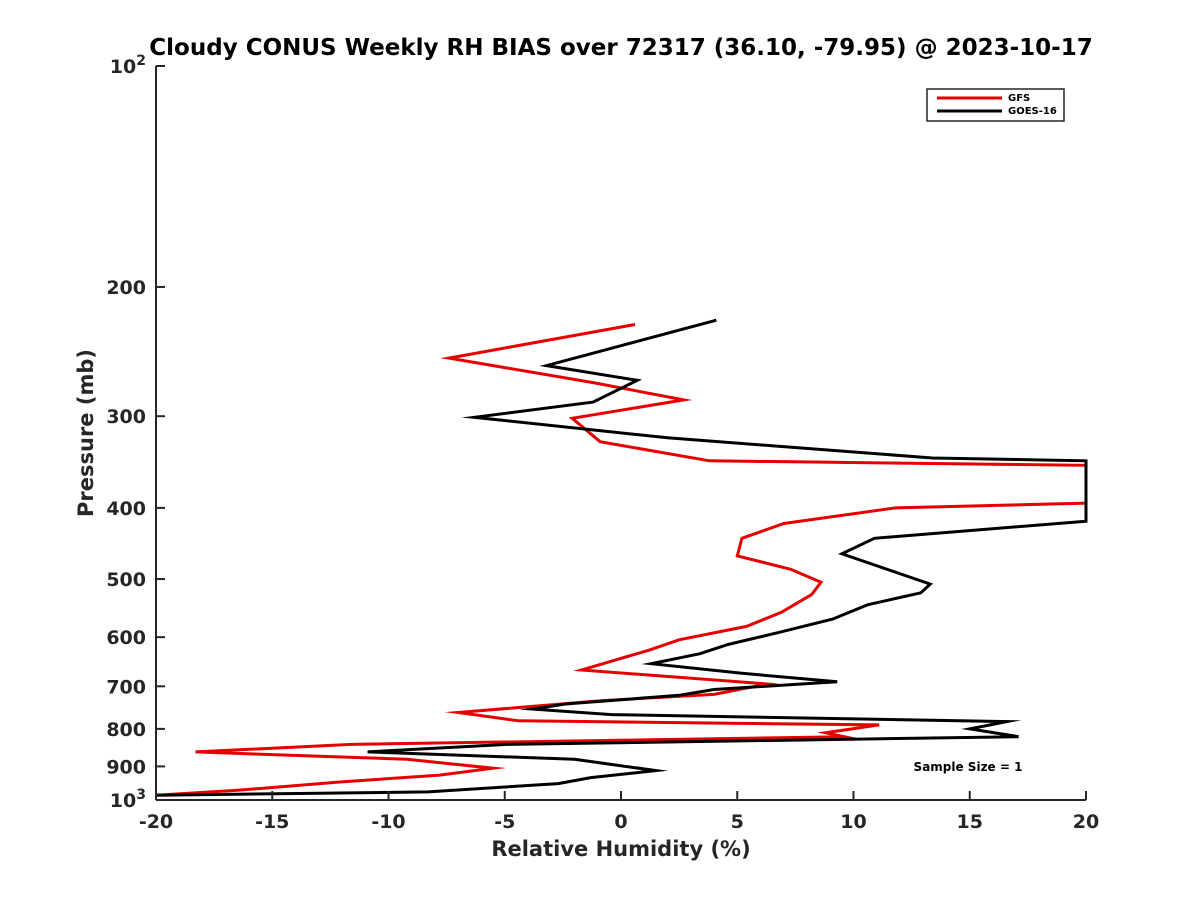 The image size is (1200, 900). Describe the element at coordinates (126, 767) in the screenshot. I see `y-tick-label: 900` at that location.